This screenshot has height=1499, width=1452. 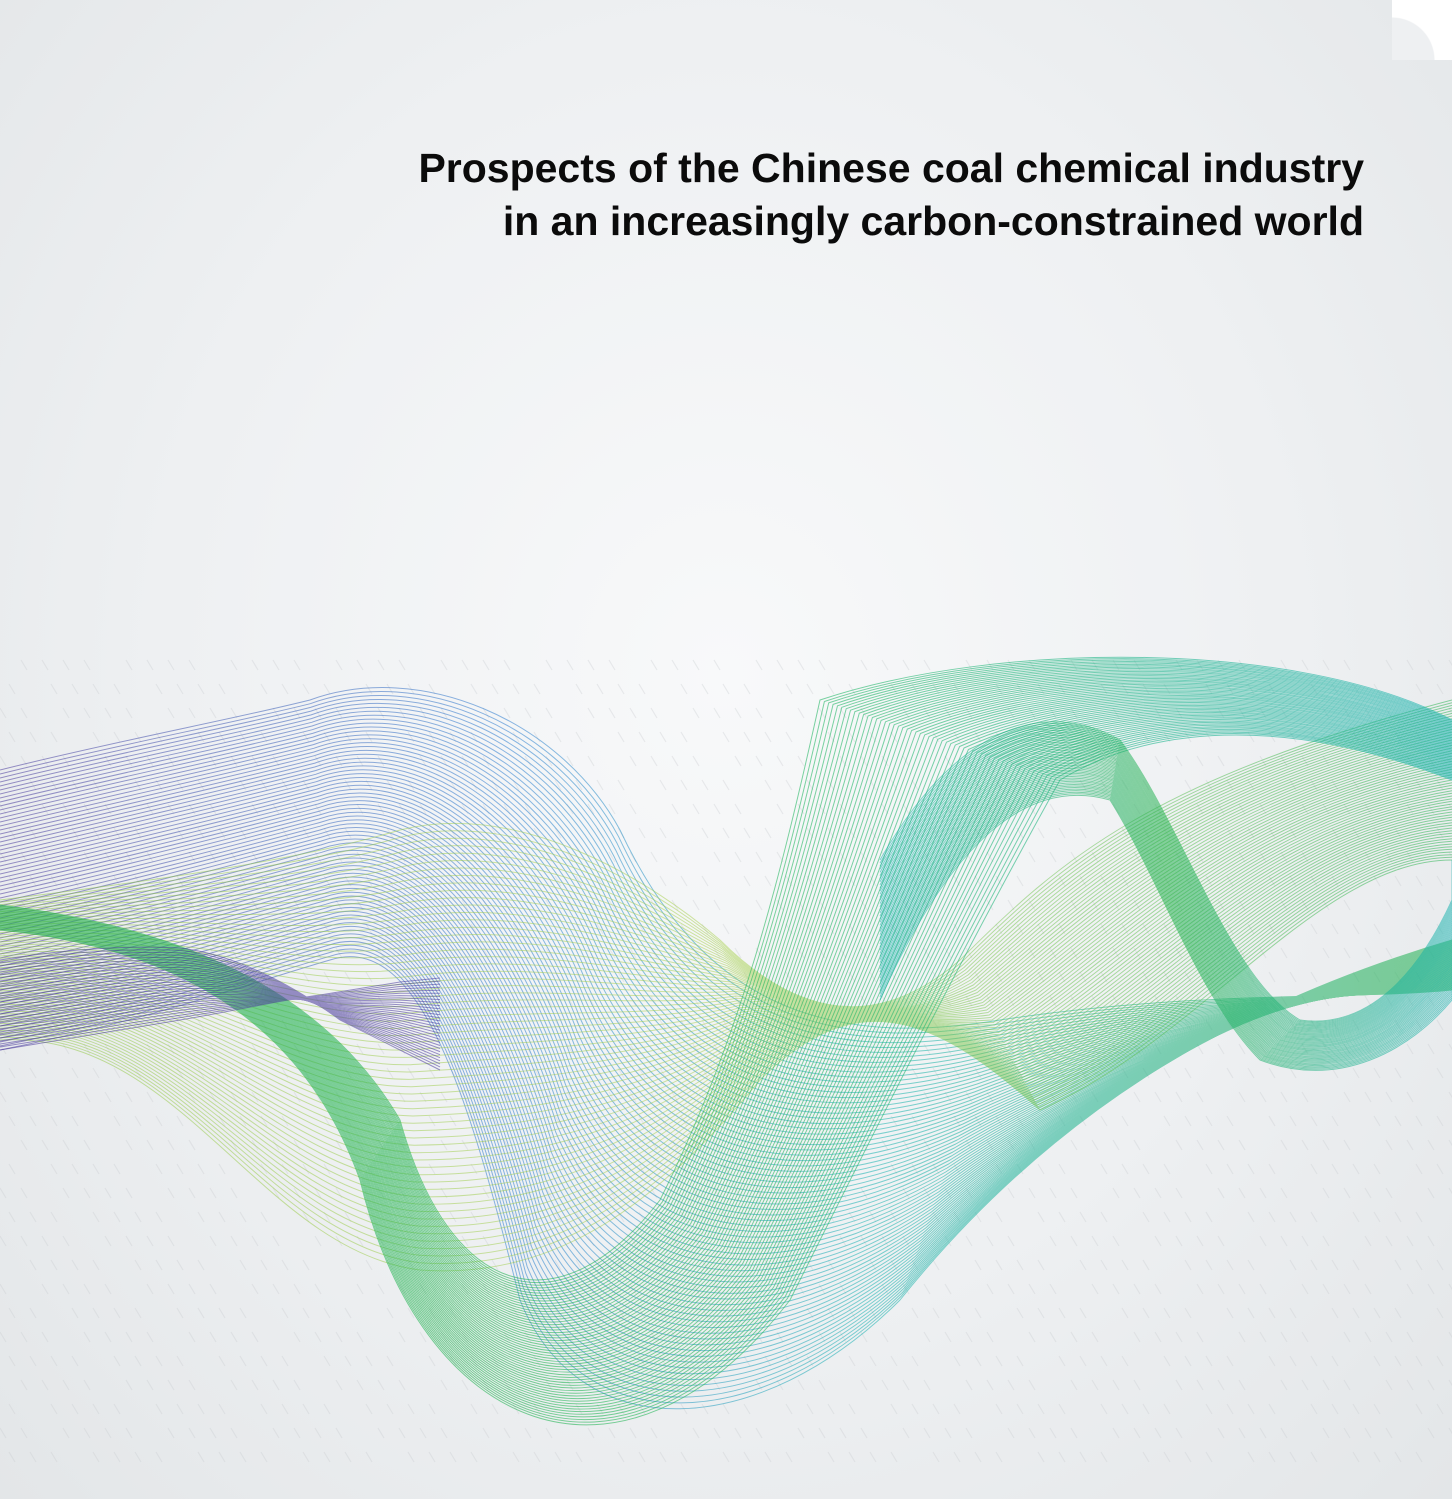 I want to click on ribbon-teal-right, so click(x=1165, y=896).